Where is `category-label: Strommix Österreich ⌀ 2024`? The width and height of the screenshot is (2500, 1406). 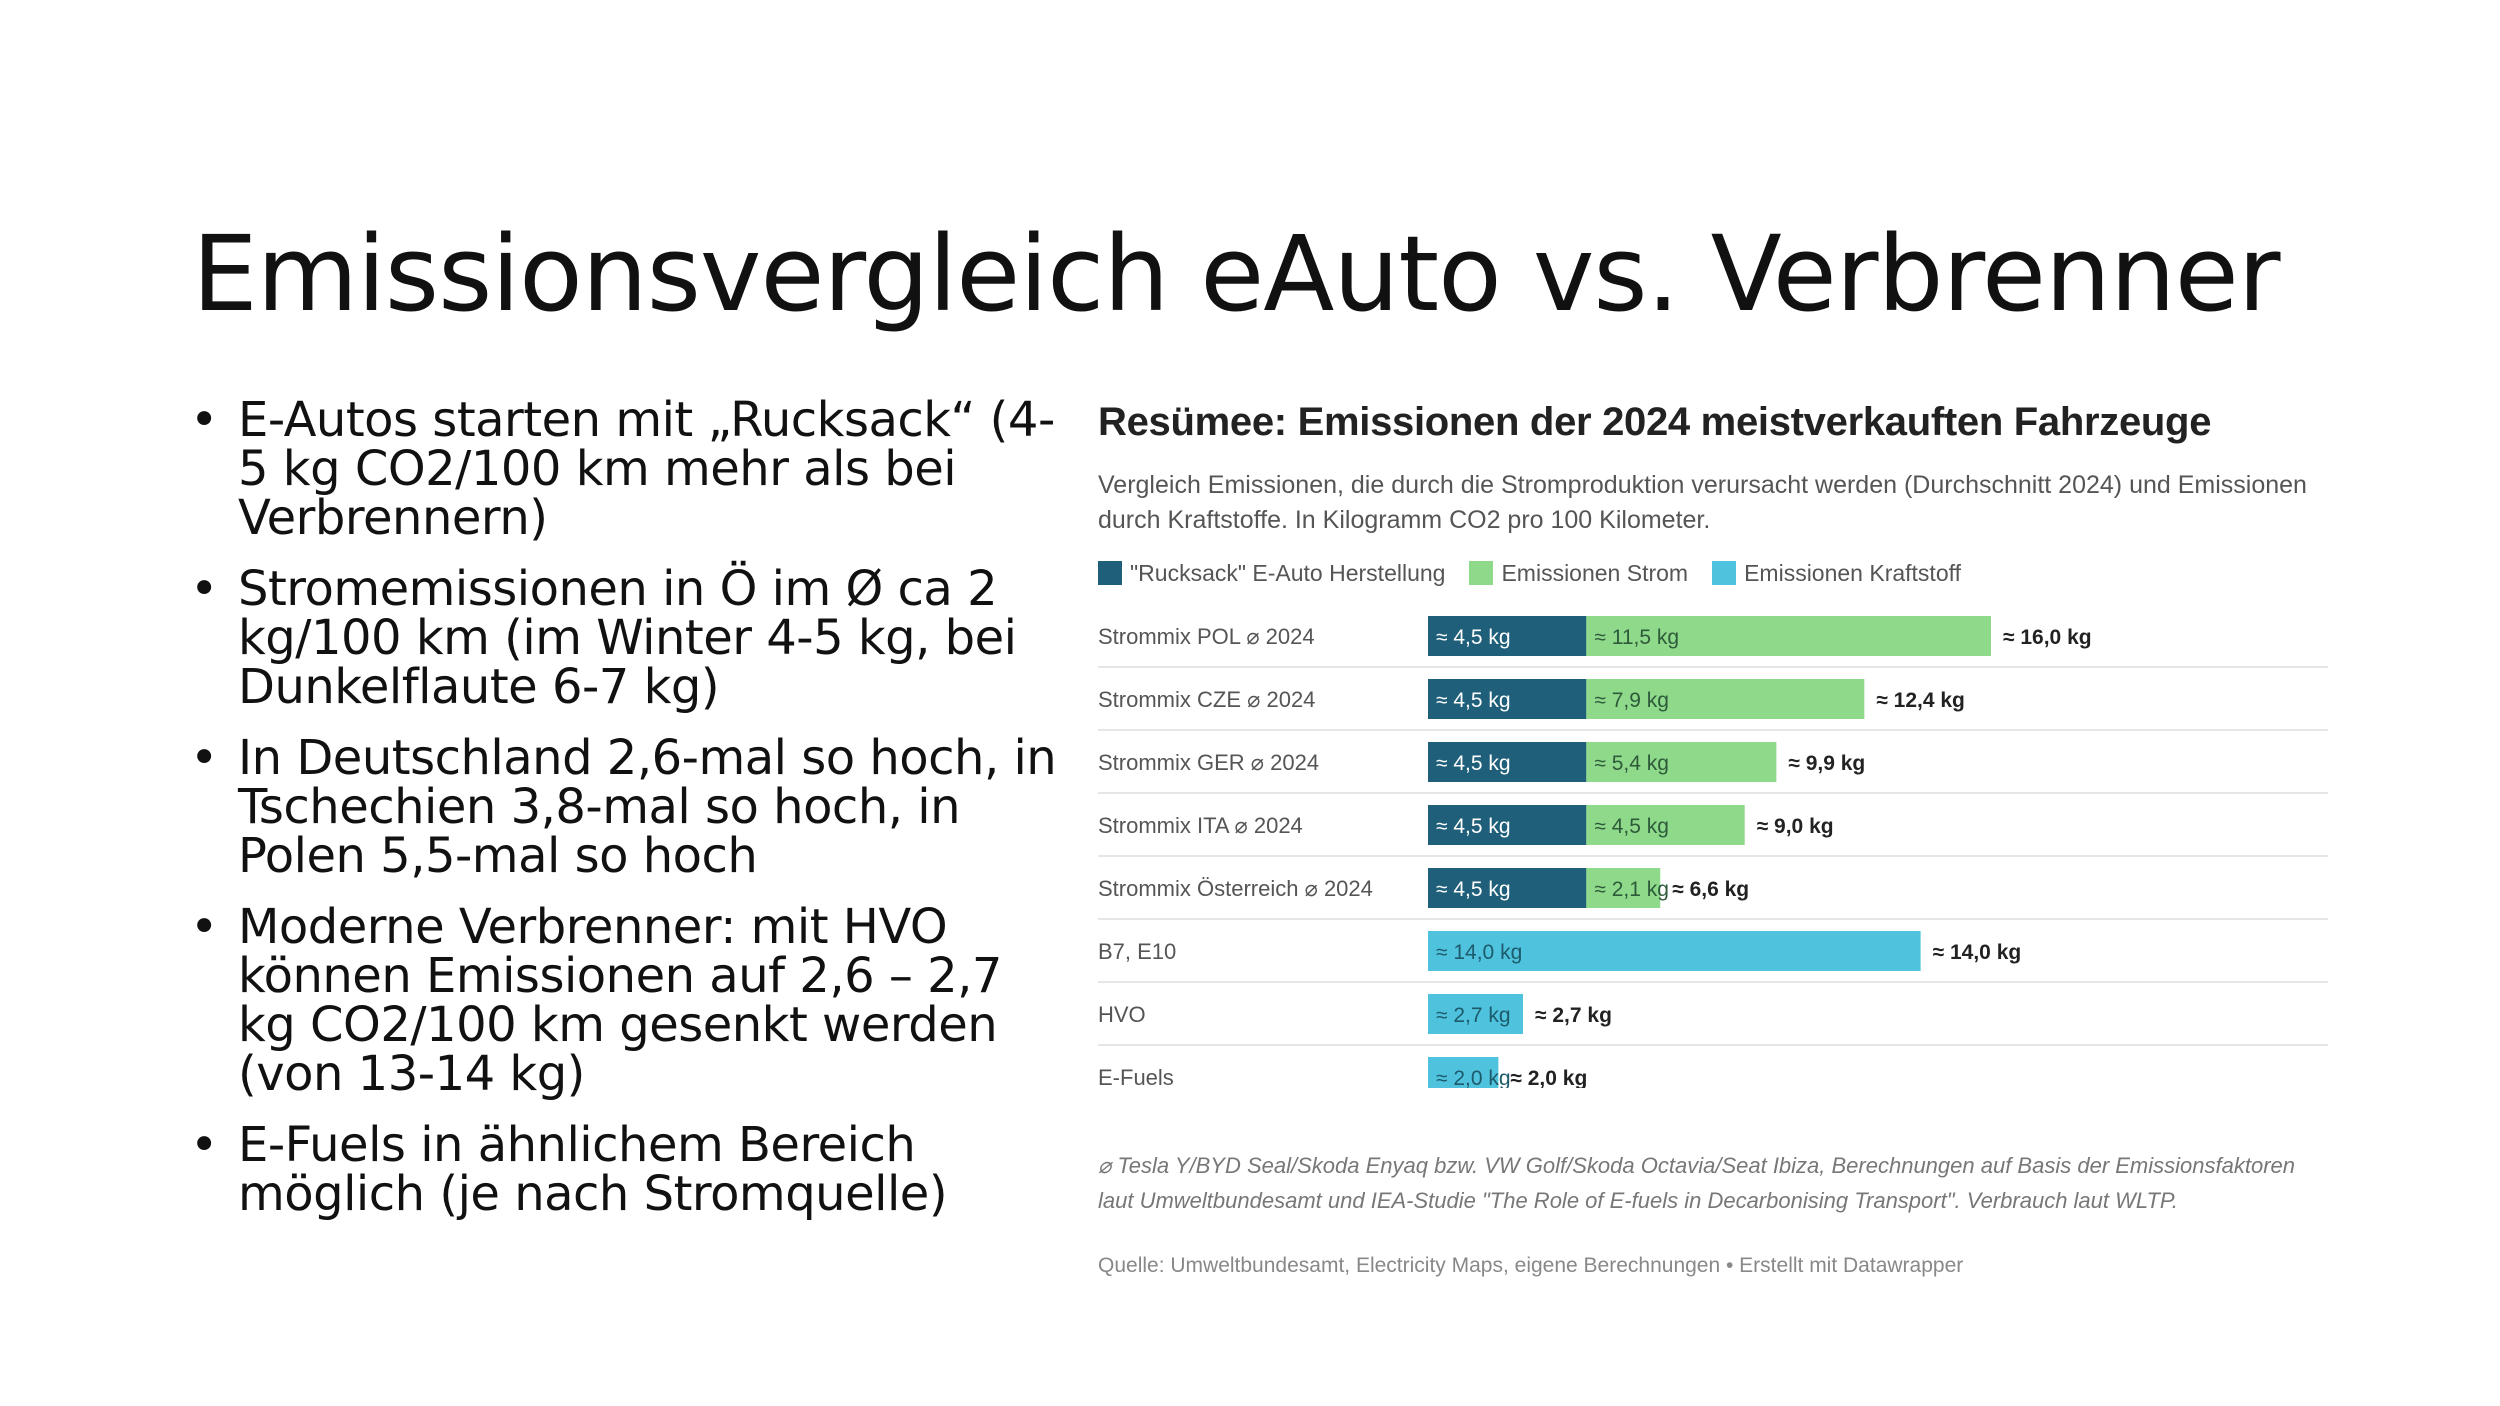 category-label: Strommix Österreich ⌀ 2024 is located at coordinates (1235, 888).